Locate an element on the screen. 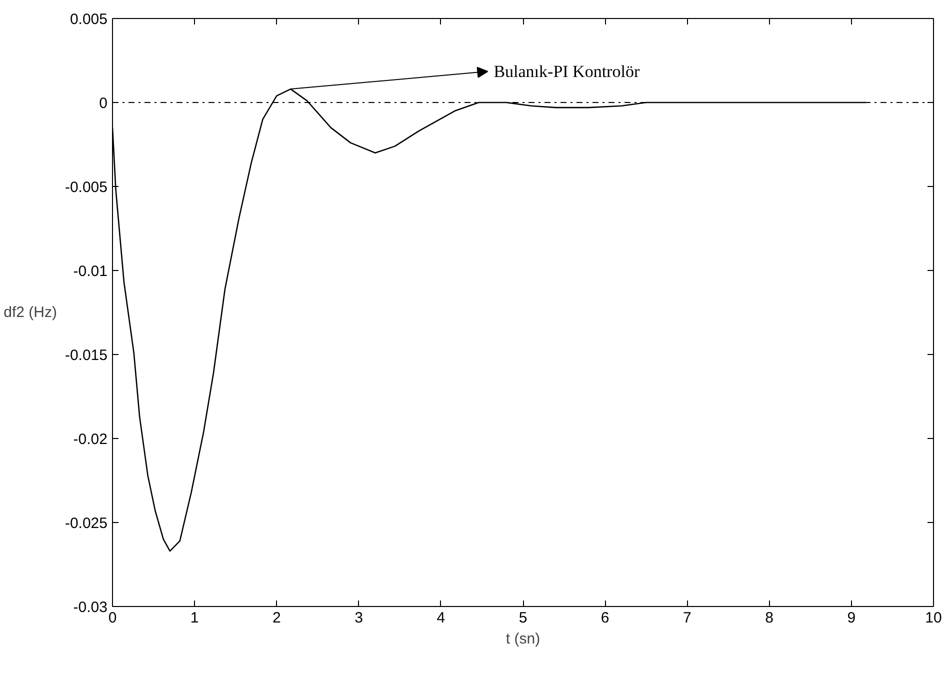  x-tick-label: 5 is located at coordinates (523, 618).